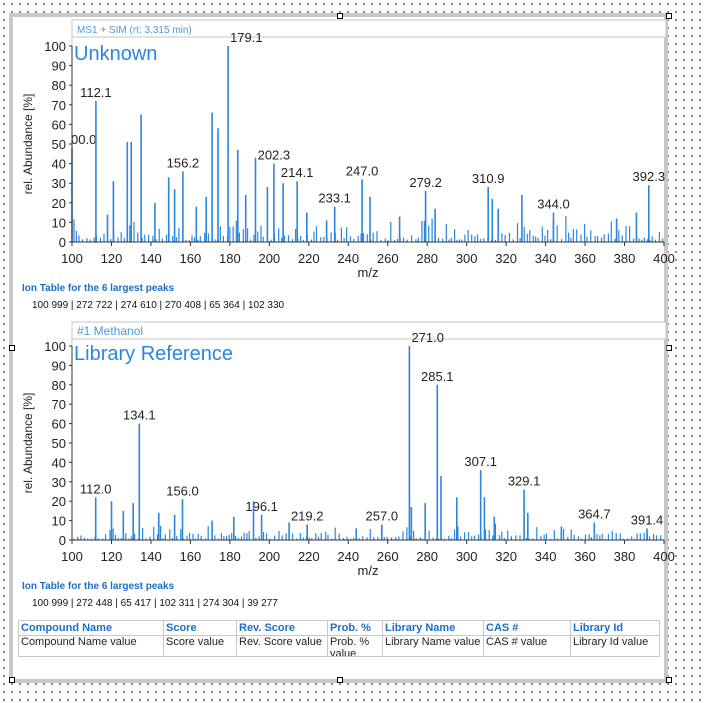 The width and height of the screenshot is (704, 703). I want to click on x-tick-label: 220, so click(309, 258).